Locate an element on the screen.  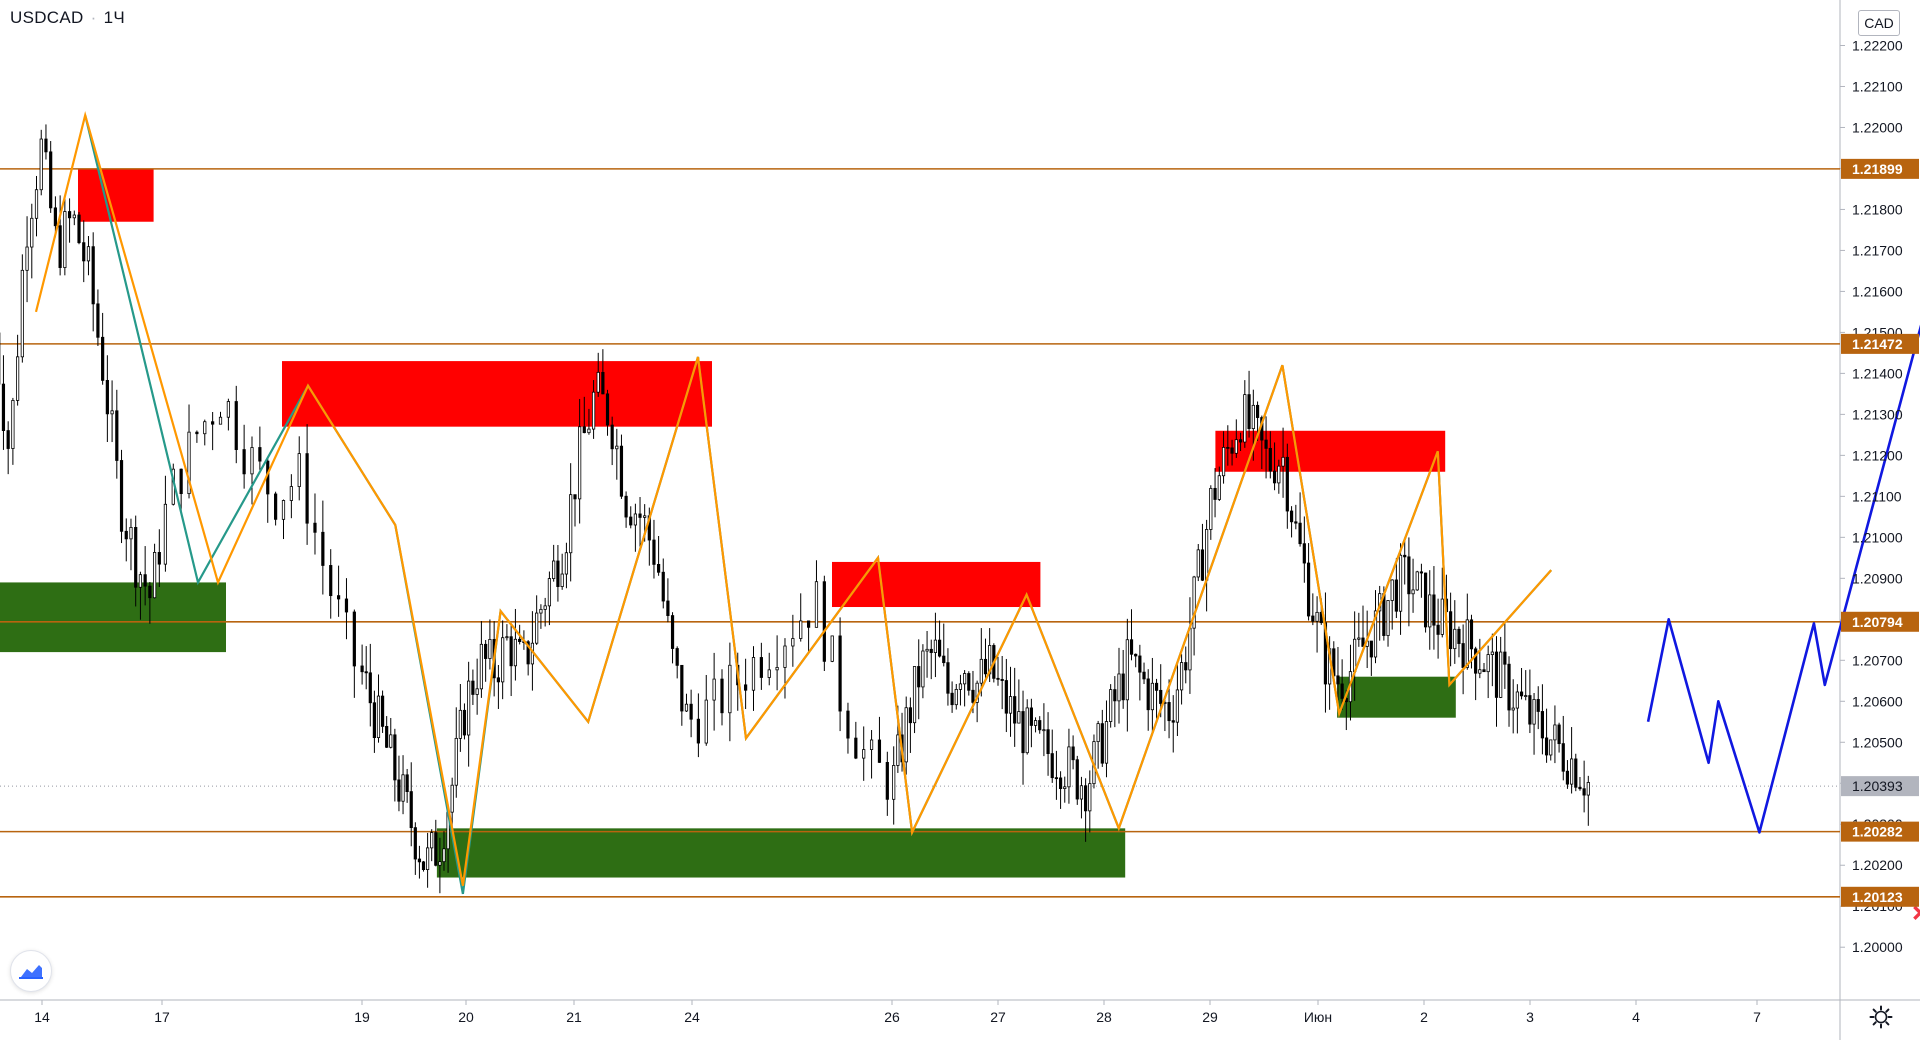
time-tick-label: 24 is located at coordinates (692, 1017).